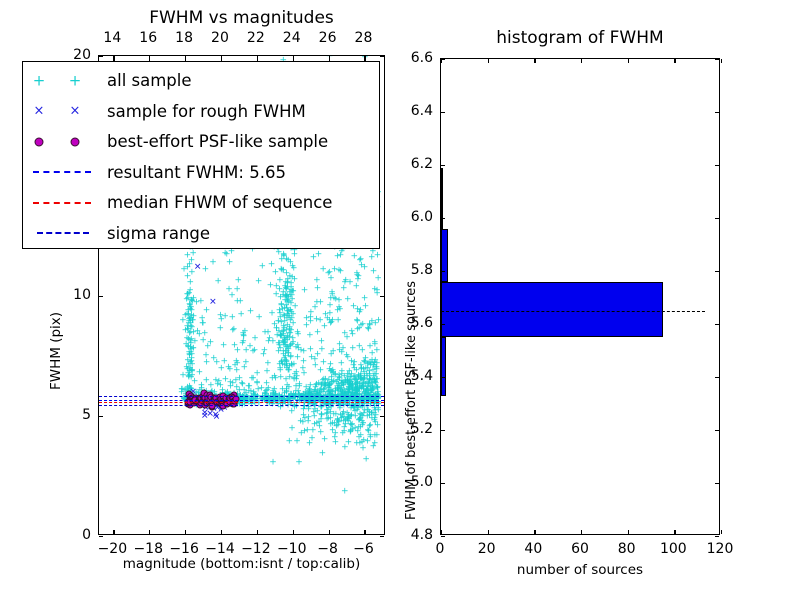 The width and height of the screenshot is (800, 600). What do you see at coordinates (62, 172) in the screenshot?
I see `legend-dashed-line` at bounding box center [62, 172].